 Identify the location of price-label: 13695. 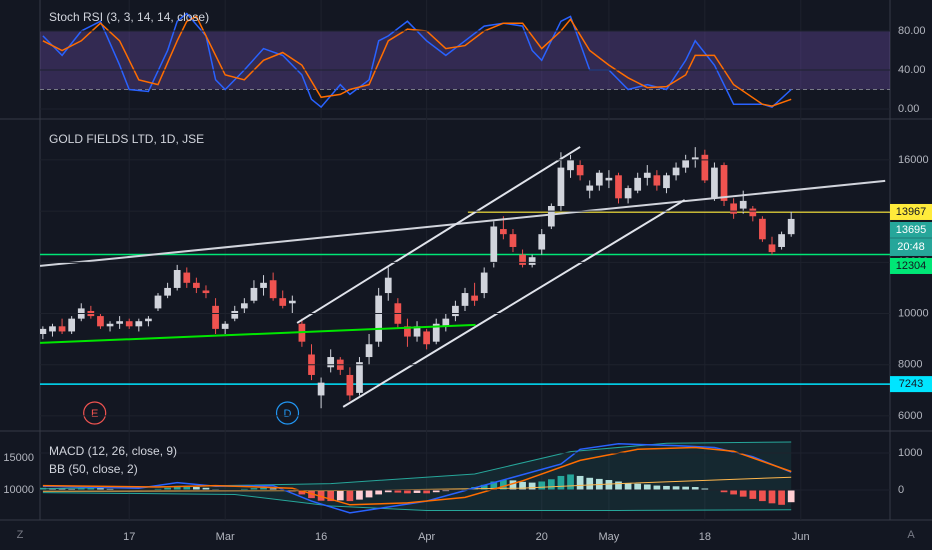
(911, 230).